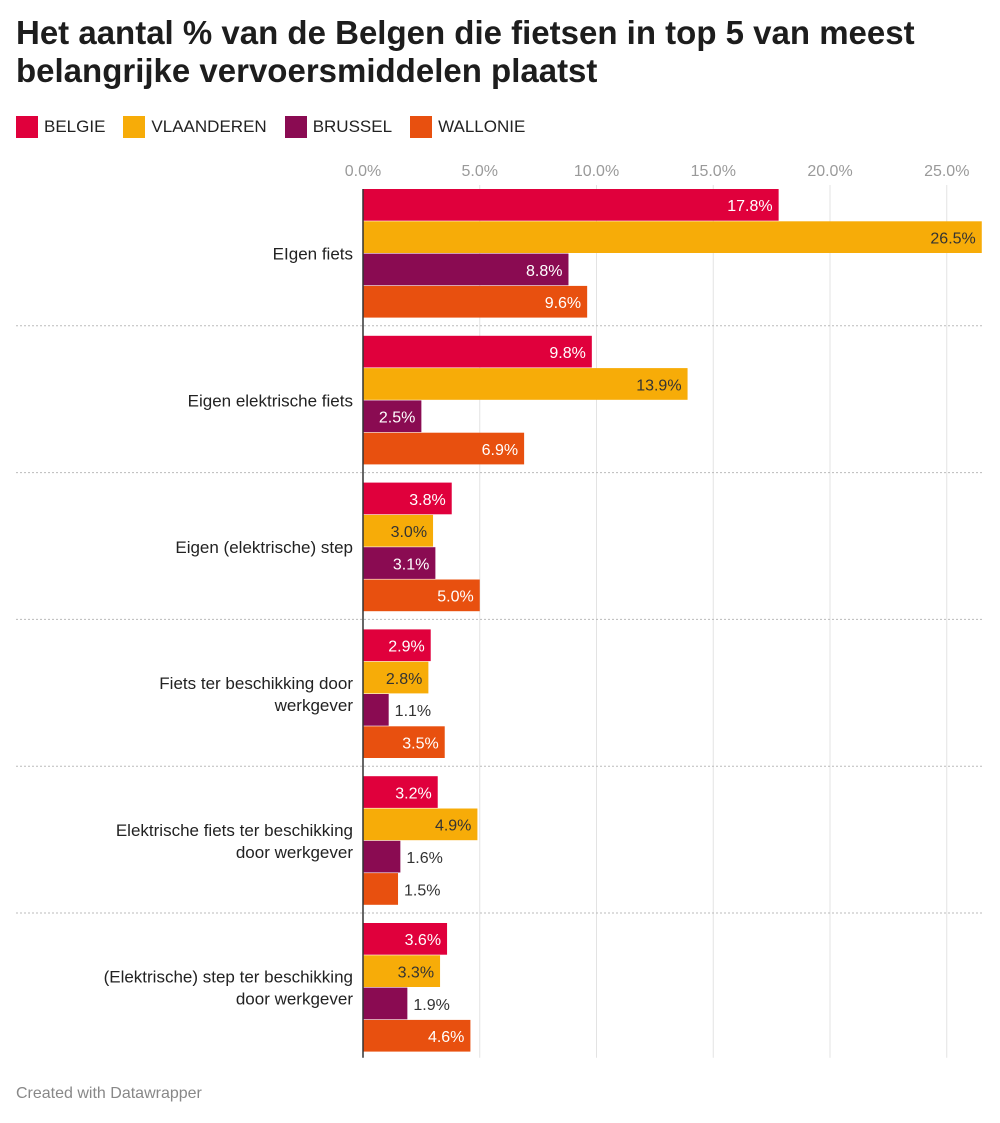  What do you see at coordinates (352, 126) in the screenshot?
I see `legend-label: BRUSSEL` at bounding box center [352, 126].